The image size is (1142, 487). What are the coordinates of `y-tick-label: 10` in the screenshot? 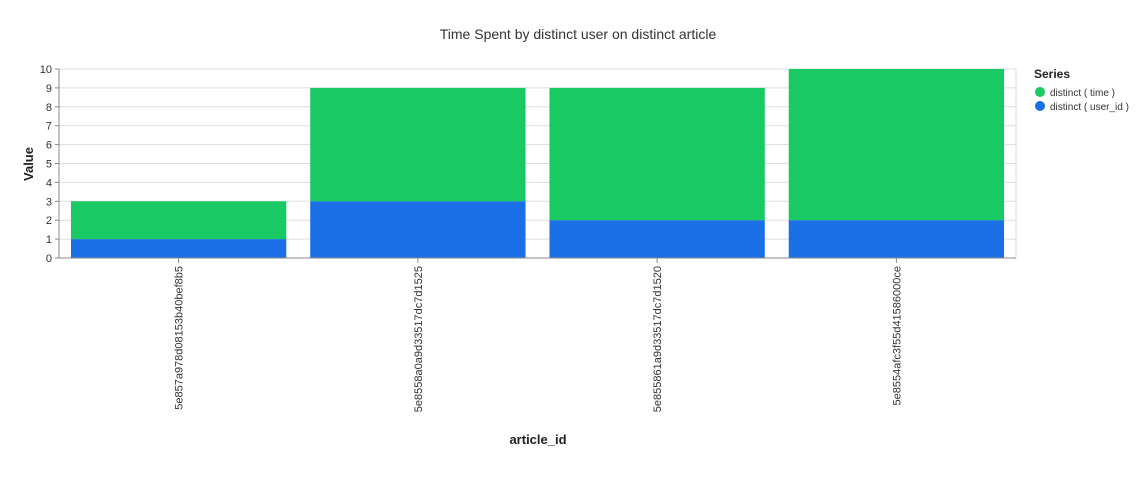 It's located at (46, 70).